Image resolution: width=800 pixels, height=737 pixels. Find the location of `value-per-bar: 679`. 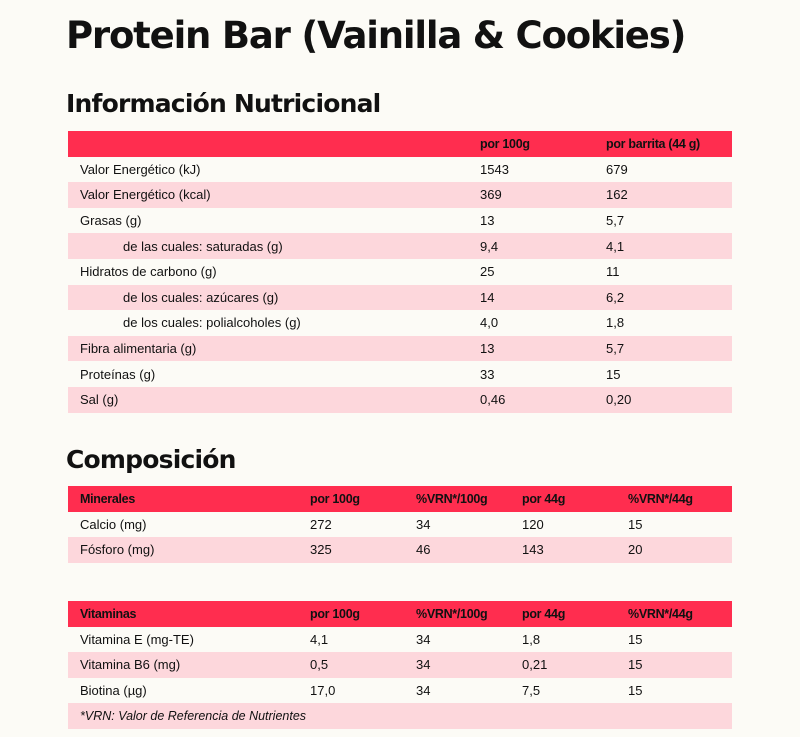

value-per-bar: 679 is located at coordinates (617, 169).